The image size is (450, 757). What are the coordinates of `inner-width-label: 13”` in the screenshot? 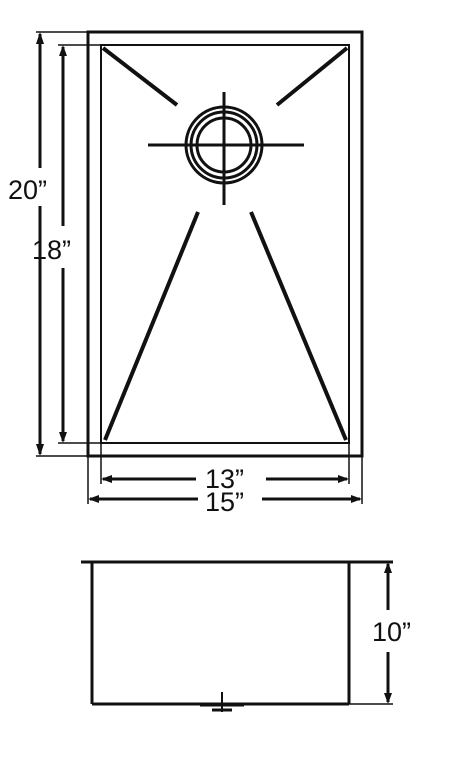 It's located at (224, 479).